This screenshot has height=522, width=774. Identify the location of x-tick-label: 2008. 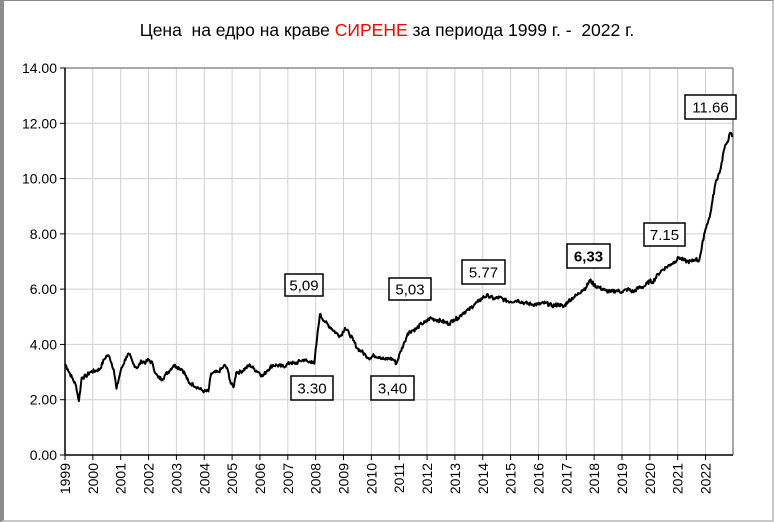
(316, 478).